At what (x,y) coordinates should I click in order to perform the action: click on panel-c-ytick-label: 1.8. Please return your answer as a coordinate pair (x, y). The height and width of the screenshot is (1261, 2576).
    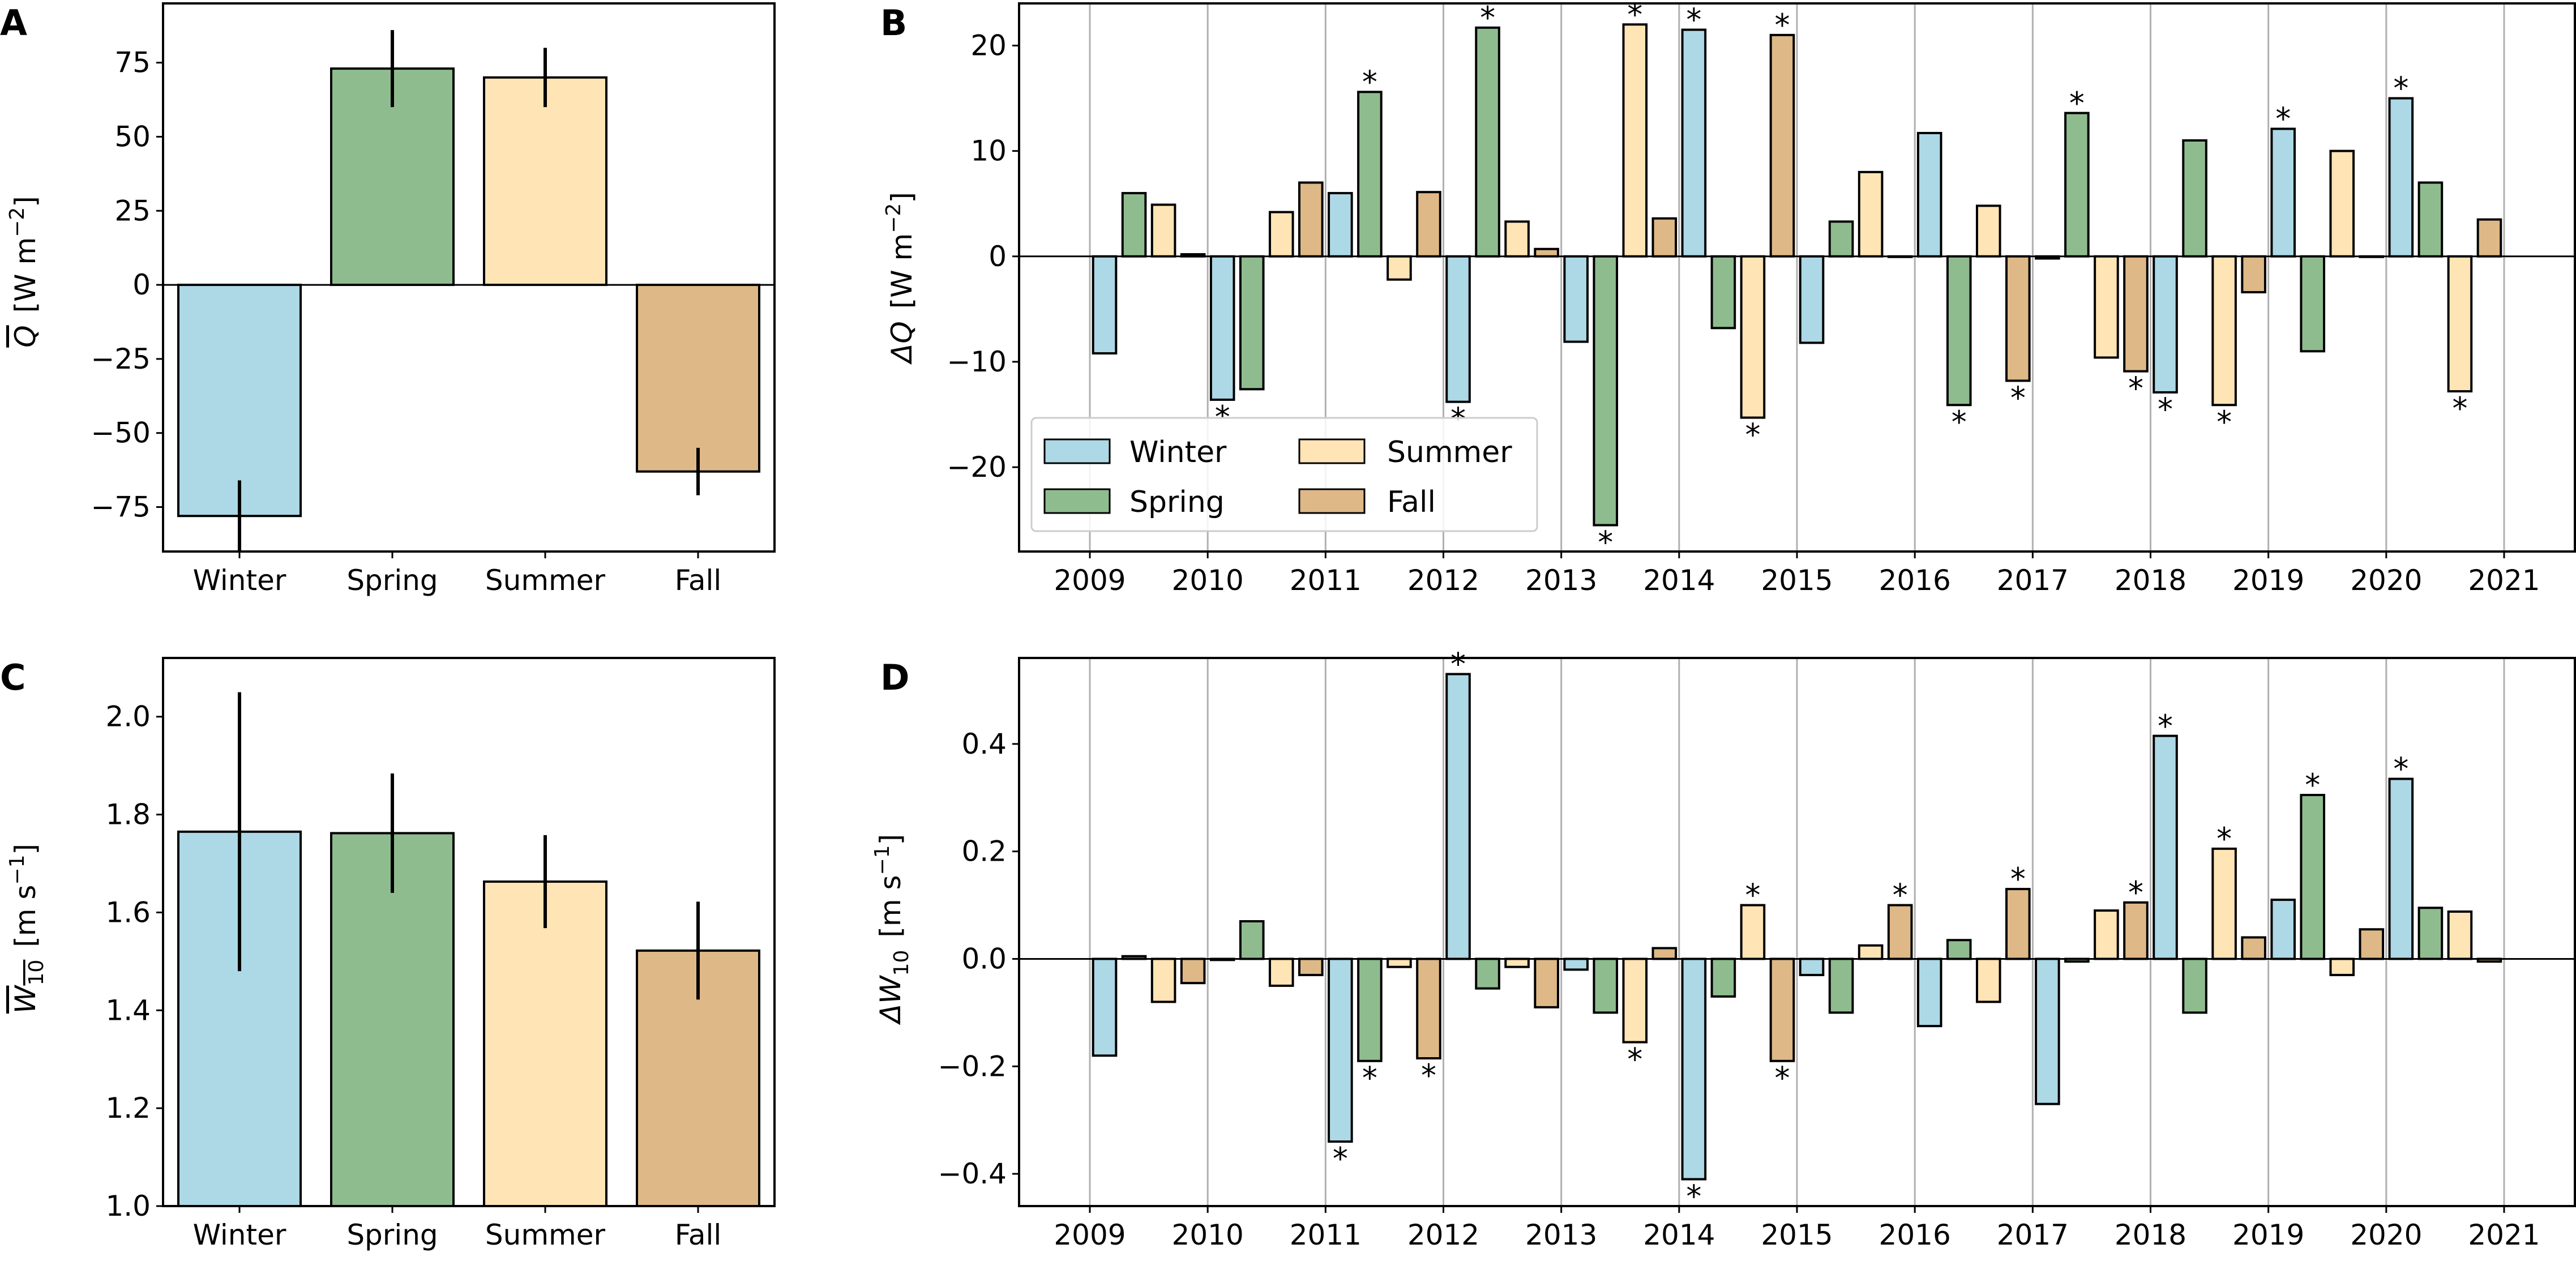
    Looking at the image, I should click on (128, 814).